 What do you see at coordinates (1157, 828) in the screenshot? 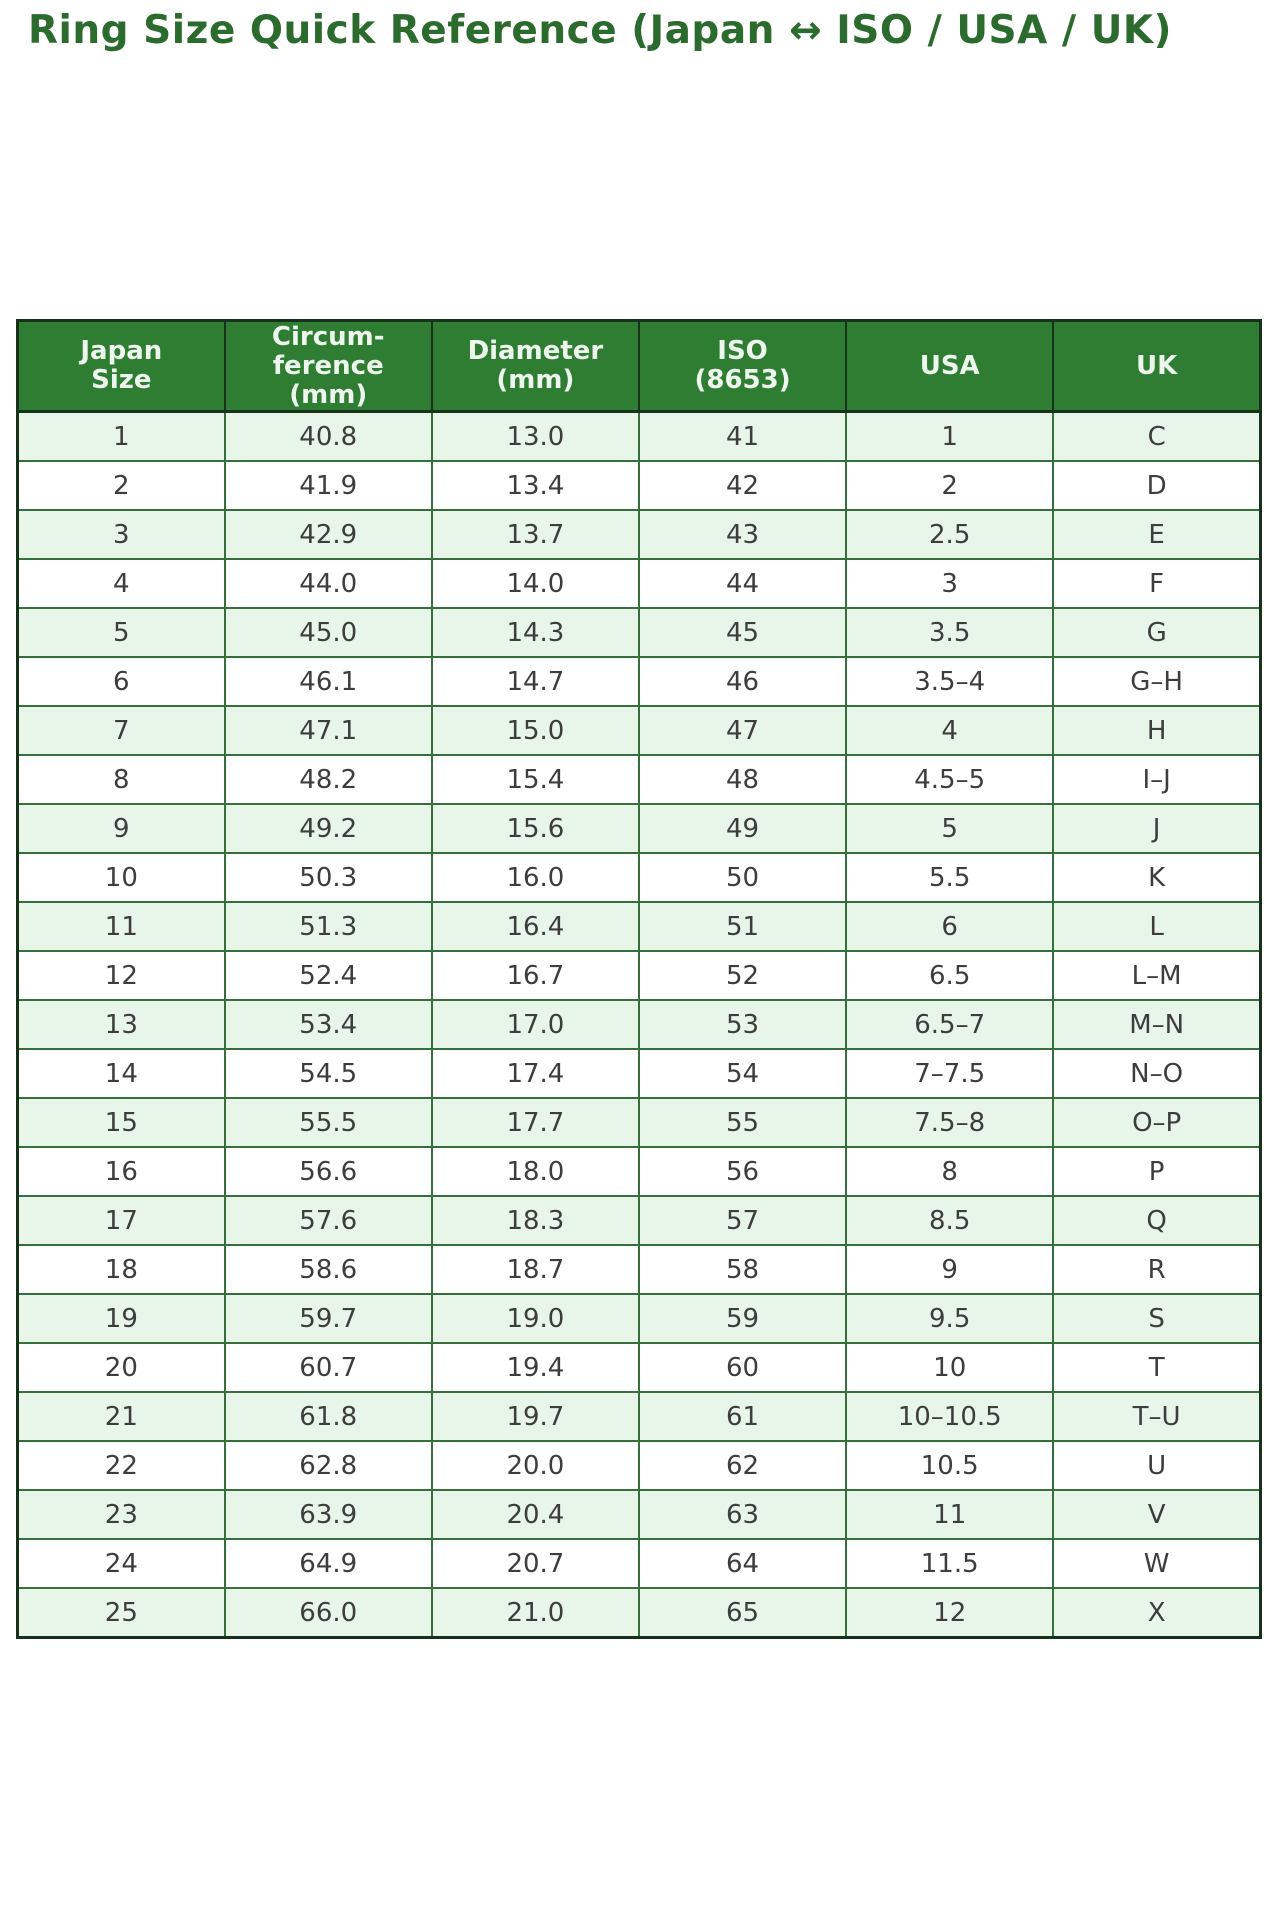
I see `table-cell: J` at bounding box center [1157, 828].